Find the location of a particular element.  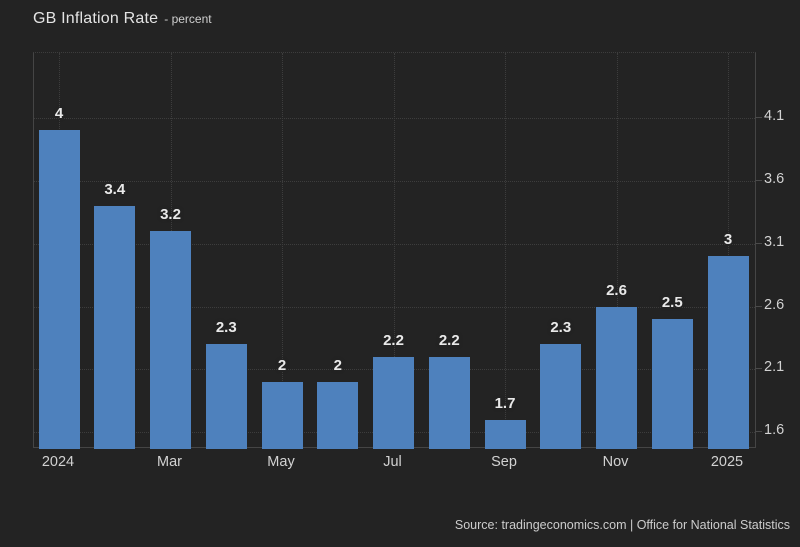

bar-value-label: 4 is located at coordinates (59, 114).